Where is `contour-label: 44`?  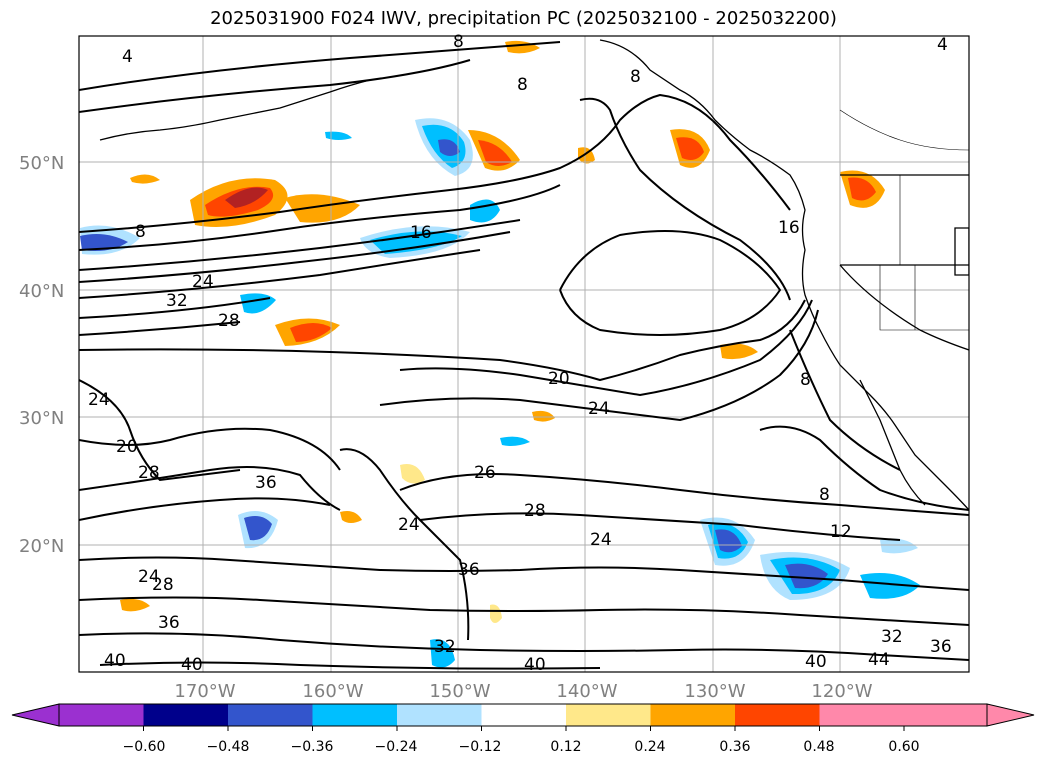 contour-label: 44 is located at coordinates (879, 660).